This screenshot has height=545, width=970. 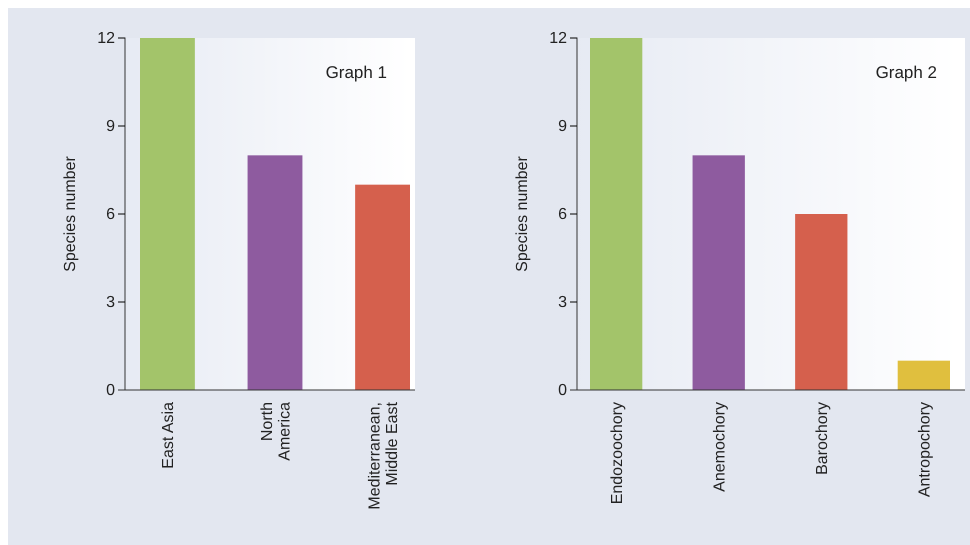 I want to click on annotation: Graph 2, so click(x=906, y=72).